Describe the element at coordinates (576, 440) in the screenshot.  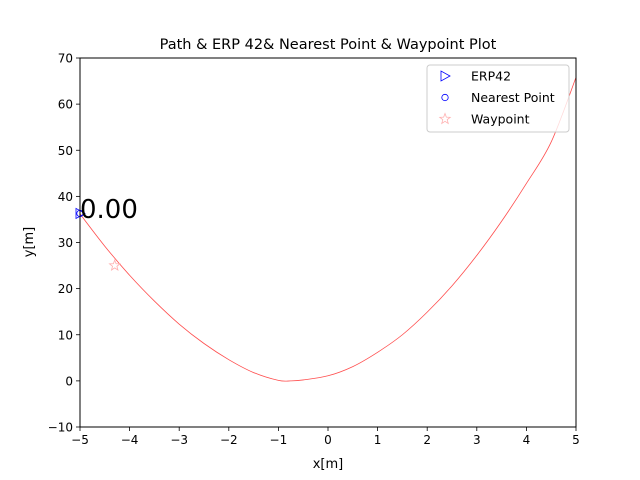
I see `x-tick-label: 5` at that location.